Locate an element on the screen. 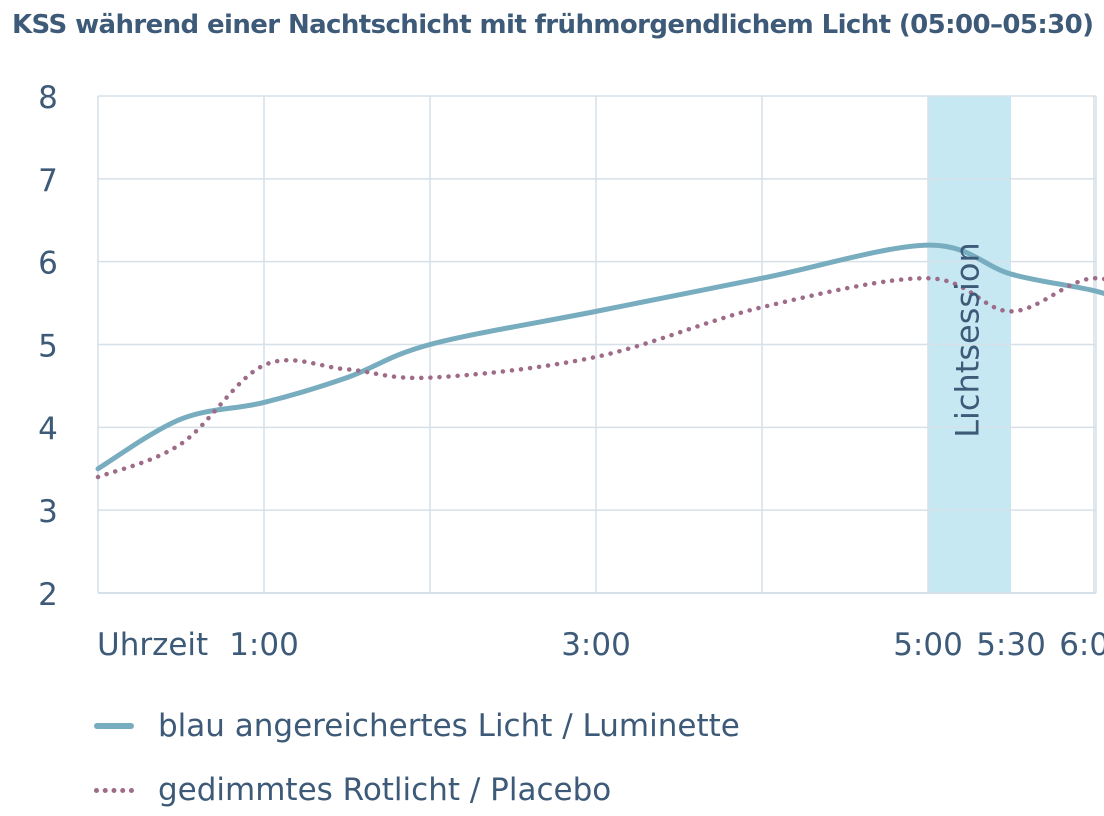  legend-swatch-dotted is located at coordinates (114, 790).